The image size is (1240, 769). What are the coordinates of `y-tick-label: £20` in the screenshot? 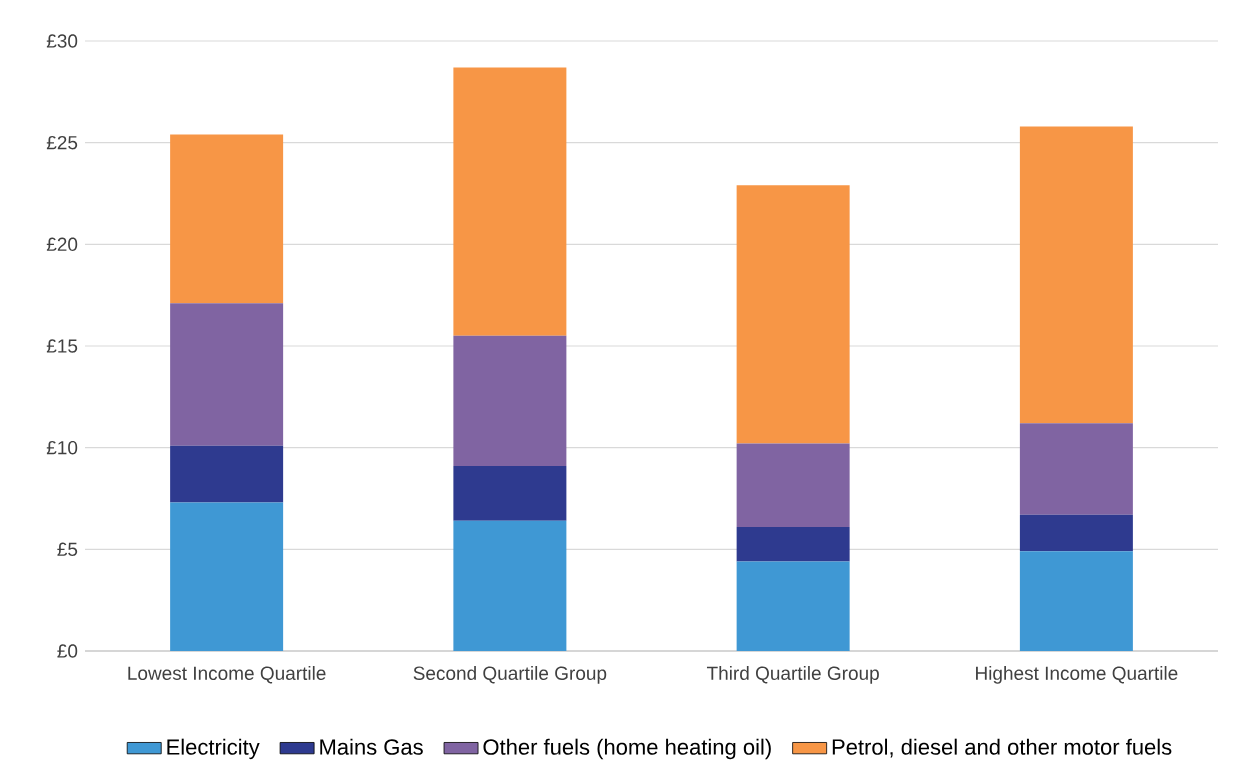 It's located at (62, 244).